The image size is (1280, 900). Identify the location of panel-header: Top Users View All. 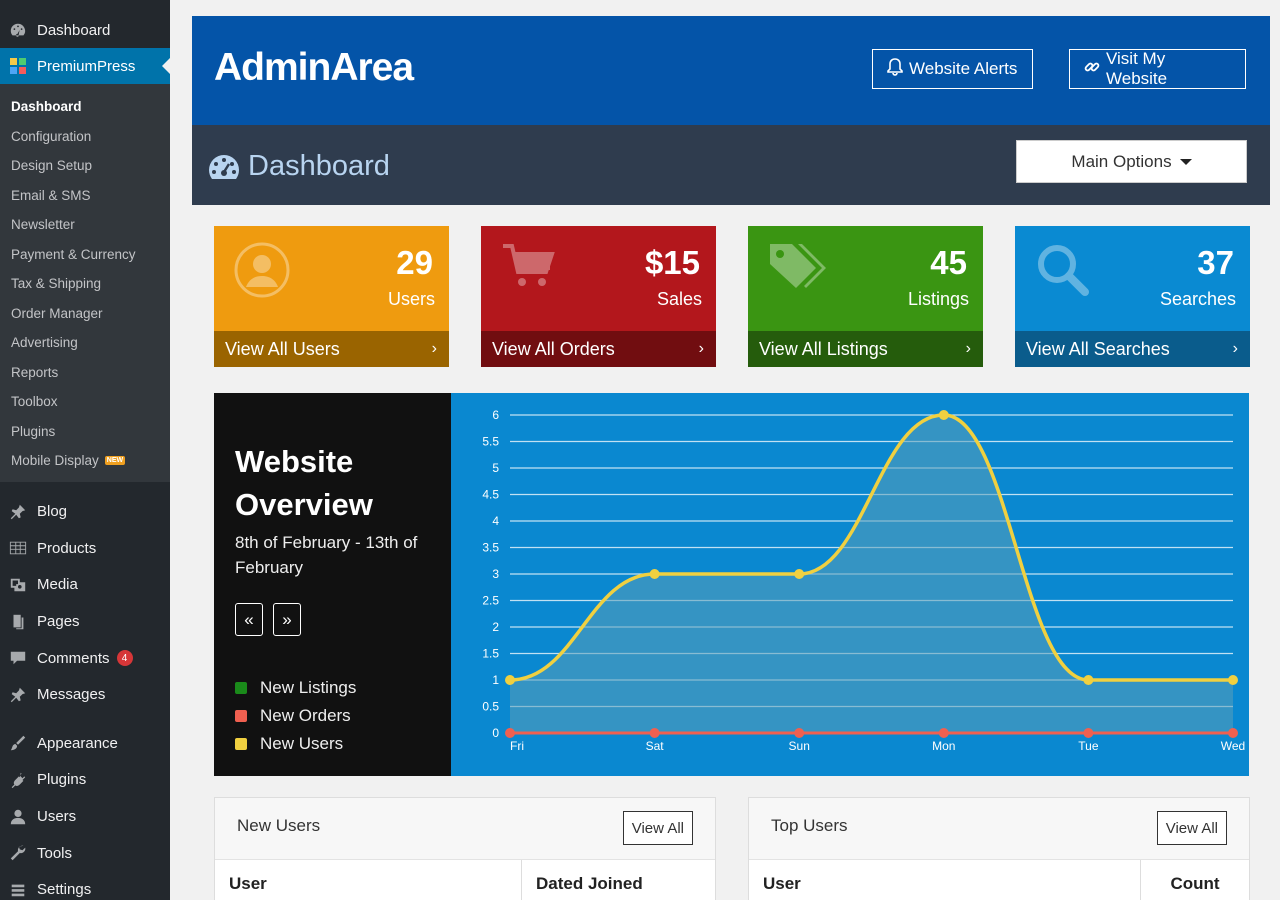
(999, 829).